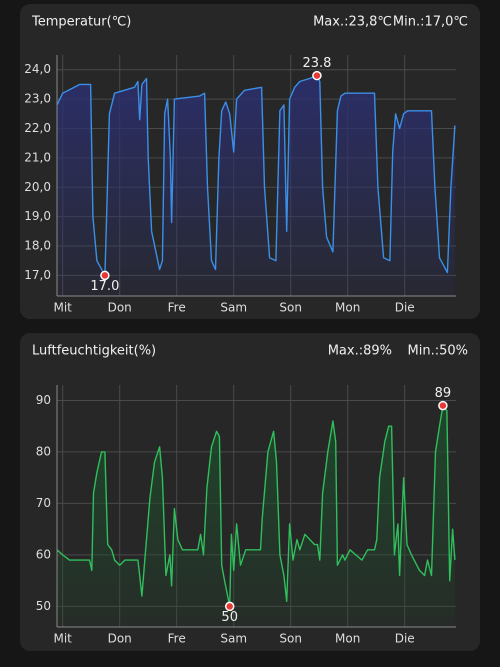  What do you see at coordinates (37, 128) in the screenshot?
I see `y-tick-label: 22,0` at bounding box center [37, 128].